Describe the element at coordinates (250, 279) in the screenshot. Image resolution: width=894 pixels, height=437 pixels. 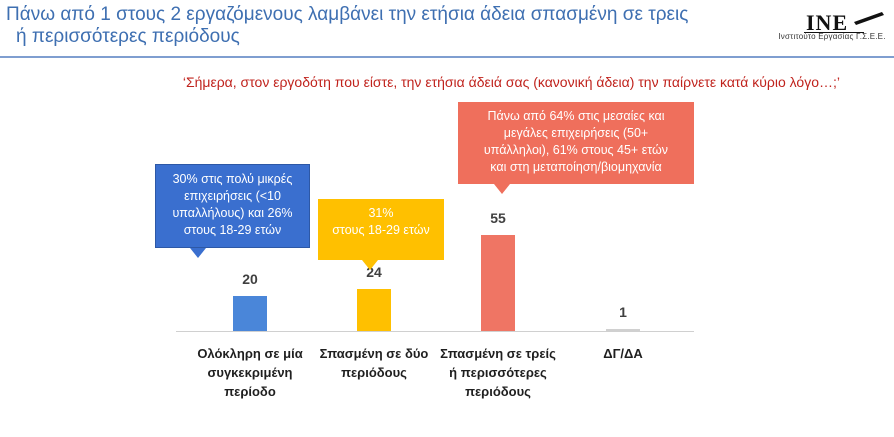
I see `bar-value-label-1: 20` at that location.